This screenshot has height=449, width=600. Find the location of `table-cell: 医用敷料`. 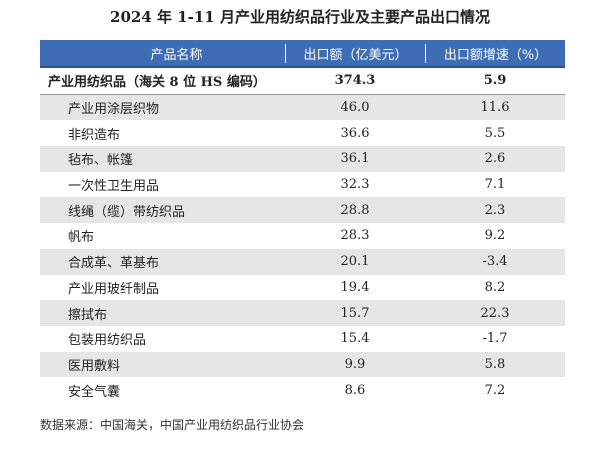

table-cell: 医用敷料 is located at coordinates (94, 366).